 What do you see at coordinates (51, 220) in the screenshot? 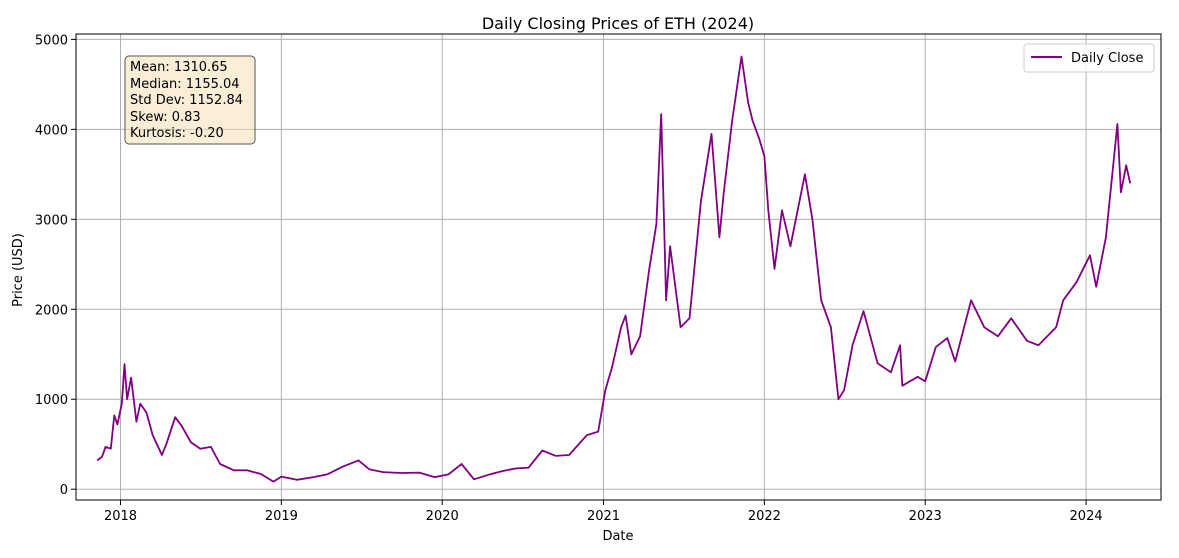
I see `y-tick-label: 3000` at bounding box center [51, 220].